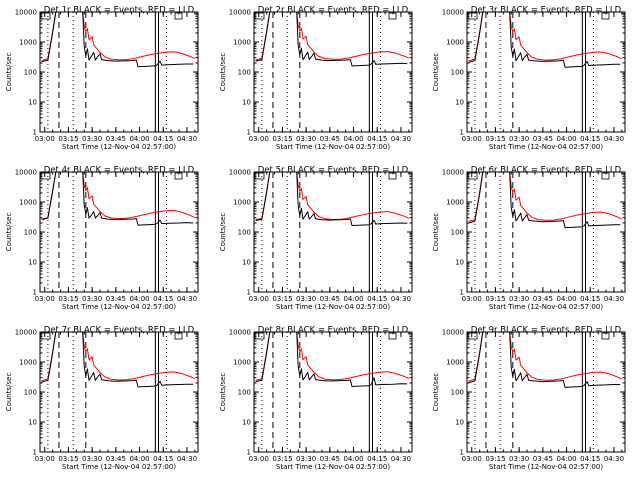 This screenshot has width=640, height=480. Describe the element at coordinates (119, 331) in the screenshot. I see `chart-title: Det 7r BLACK = Events, RED = LLD` at that location.